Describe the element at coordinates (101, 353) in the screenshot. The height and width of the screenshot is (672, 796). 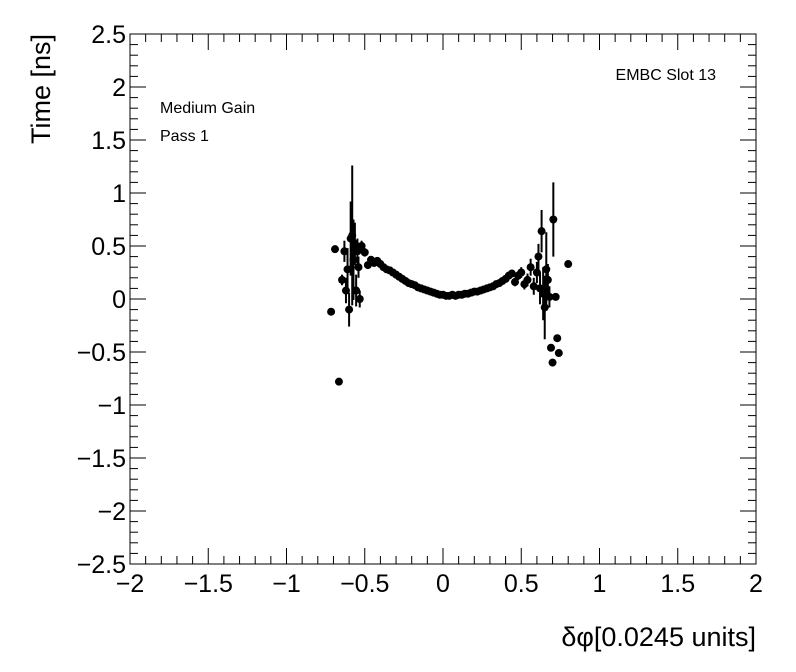
I see `y-tick-label: −0.5` at that location.